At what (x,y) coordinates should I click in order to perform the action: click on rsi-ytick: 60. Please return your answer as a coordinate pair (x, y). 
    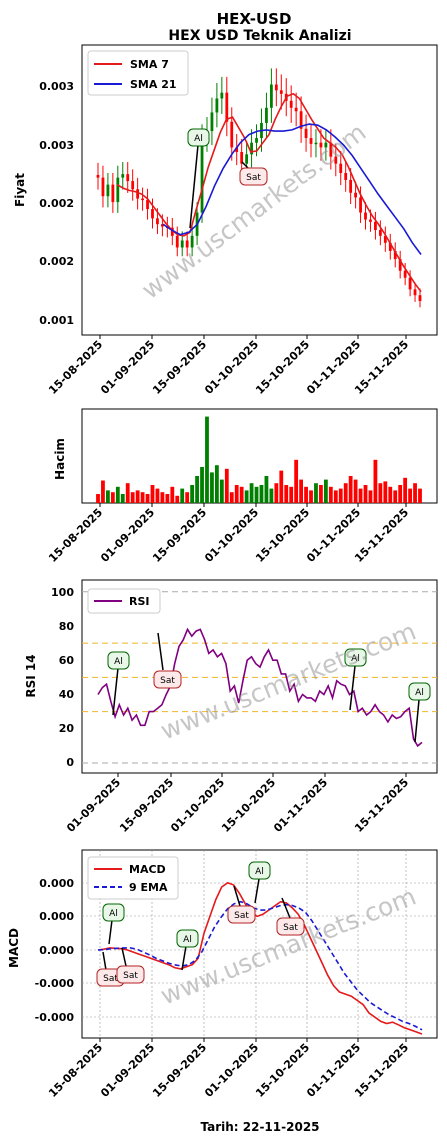
    Looking at the image, I should click on (67, 660).